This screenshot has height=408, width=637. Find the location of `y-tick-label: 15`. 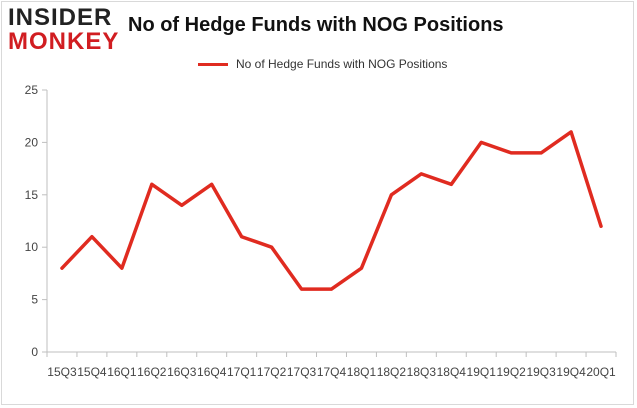

y-tick-label: 15 is located at coordinates (32, 195).